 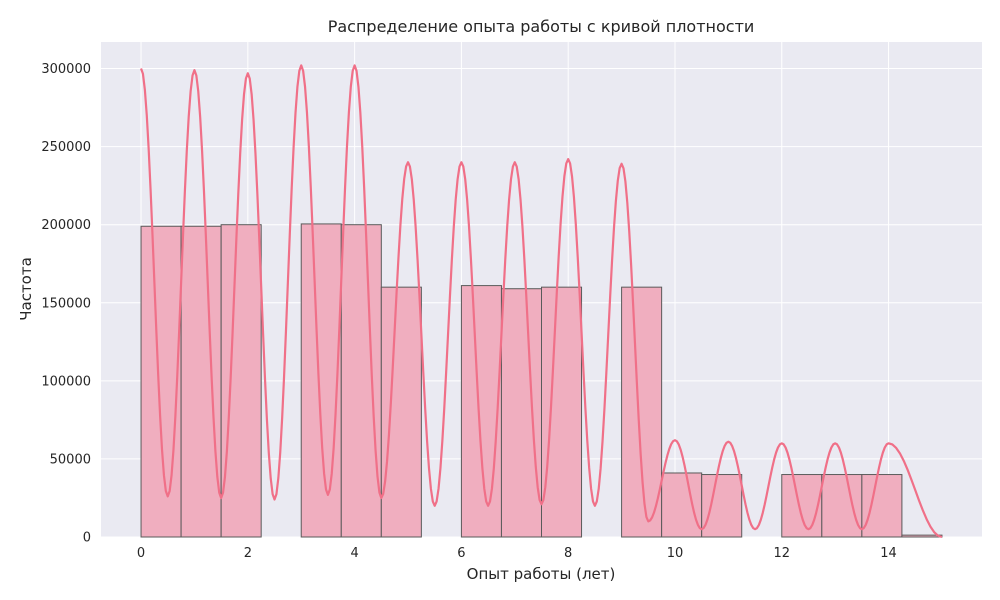 What do you see at coordinates (248, 553) in the screenshot?
I see `x-tick-label: 2` at bounding box center [248, 553].